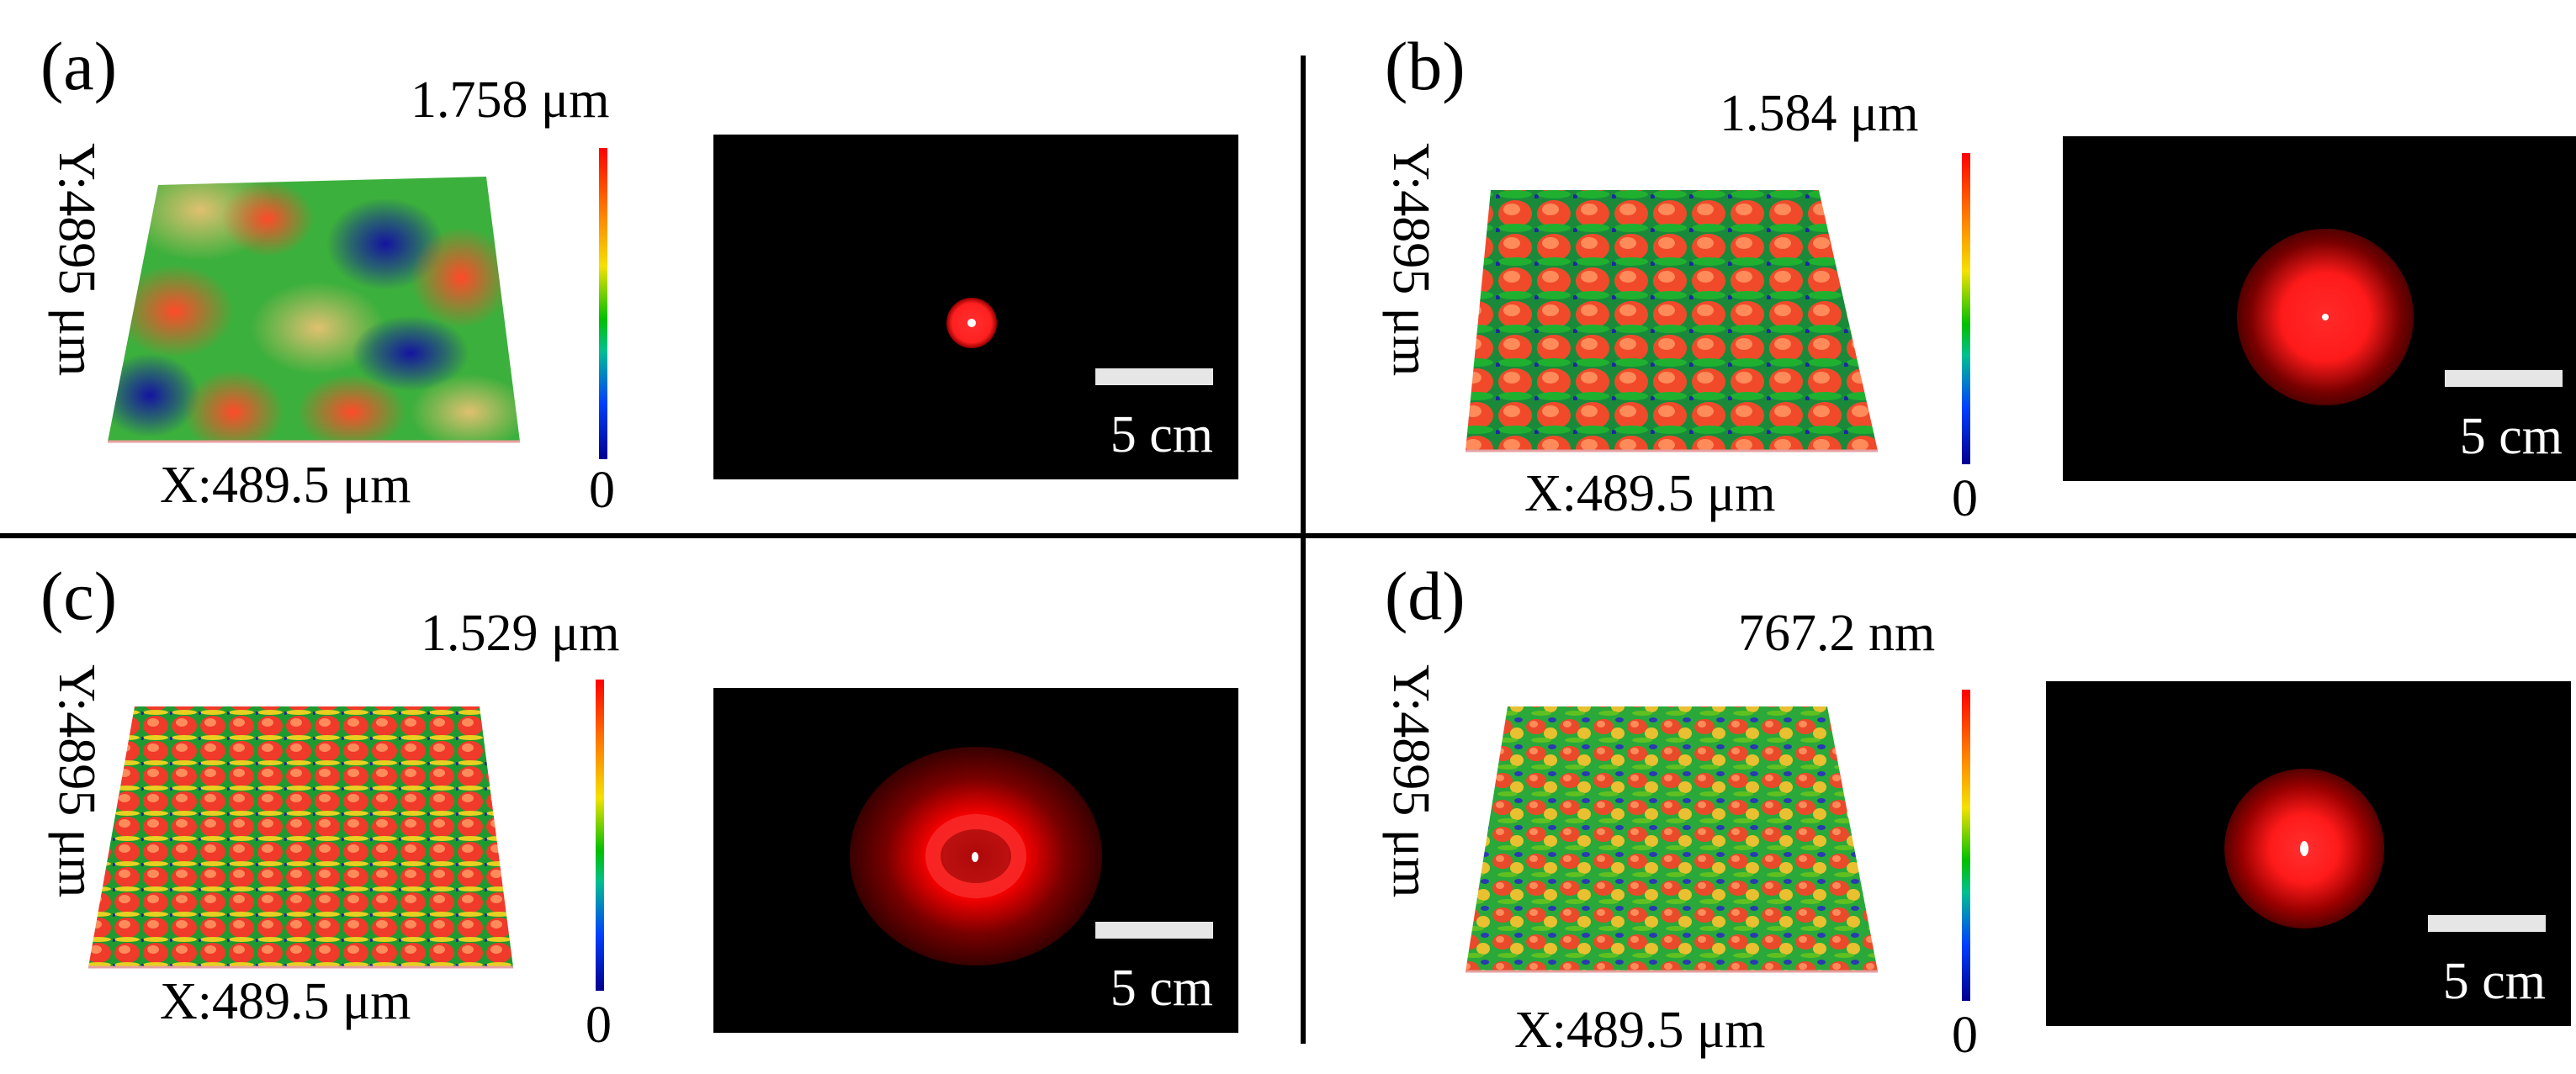  What do you see at coordinates (79, 66) in the screenshot?
I see `panel-label: (a)` at bounding box center [79, 66].